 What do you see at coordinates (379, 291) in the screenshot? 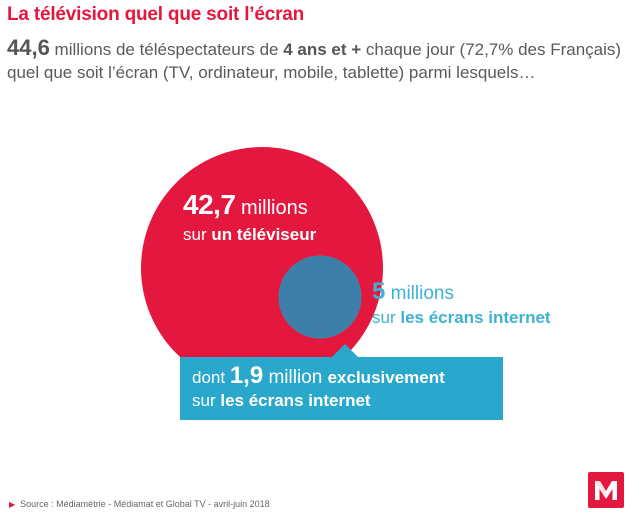
I see `internet-viewers-value: 5` at bounding box center [379, 291].